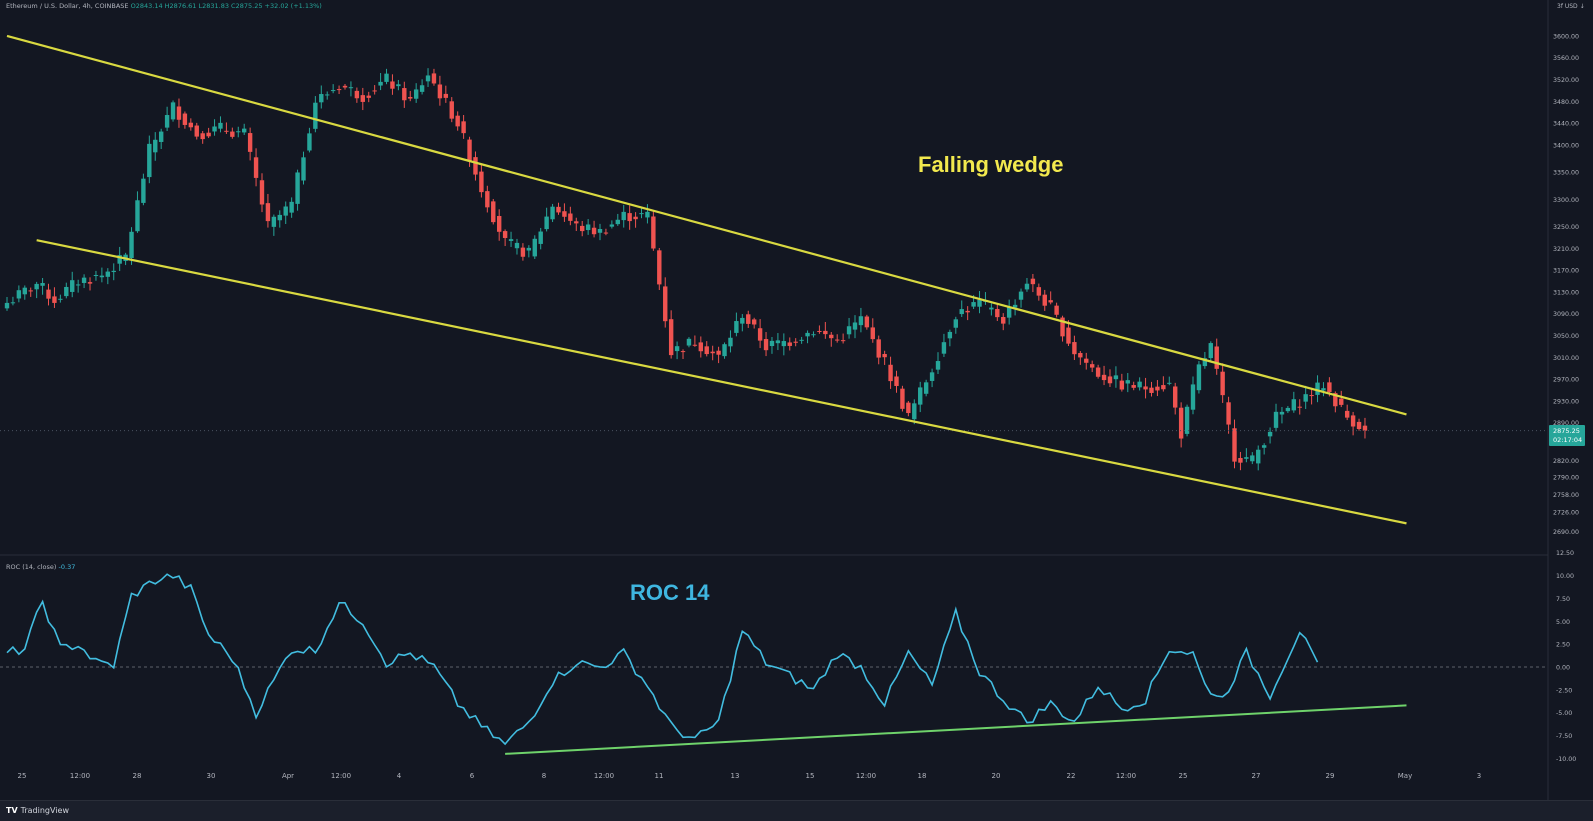 This screenshot has height=821, width=1593. What do you see at coordinates (956, 729) in the screenshot?
I see `roc-support-trendline` at bounding box center [956, 729].